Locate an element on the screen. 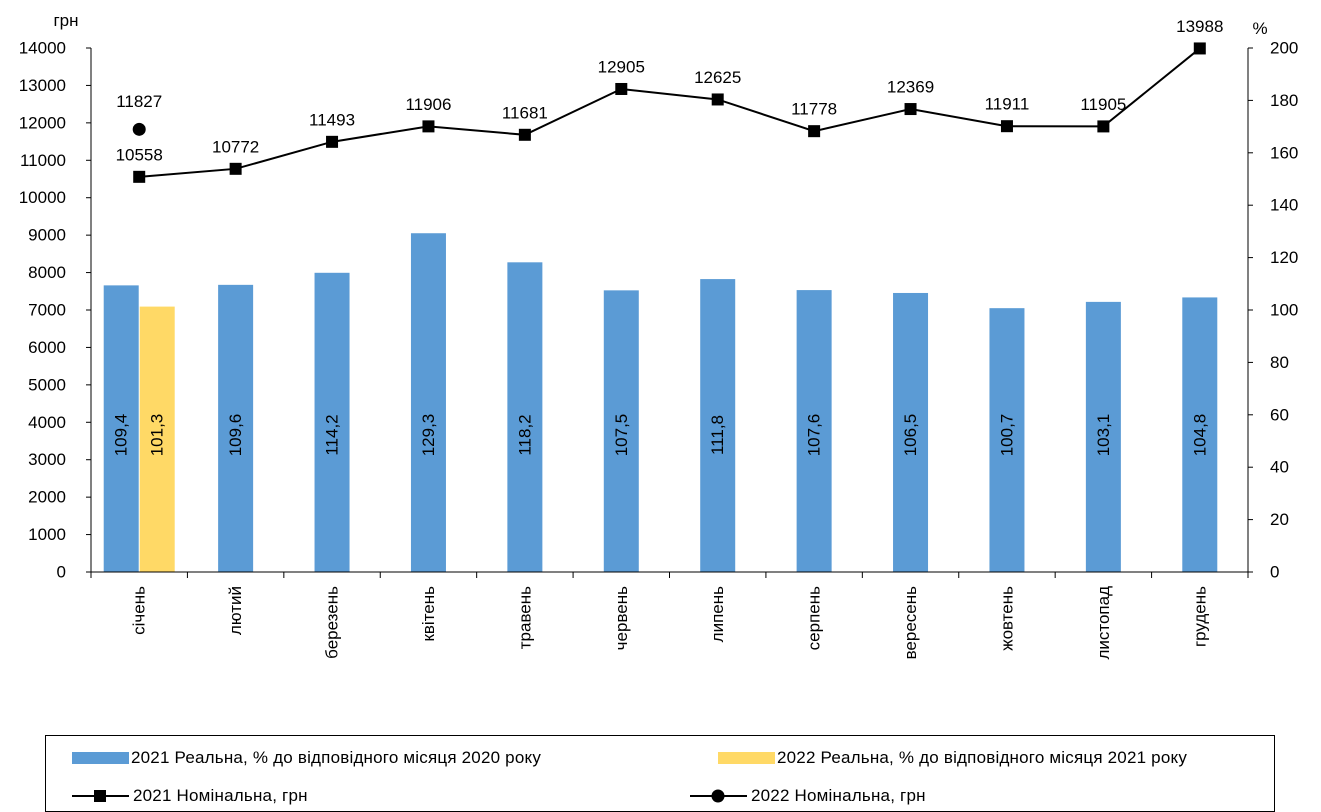 This screenshot has height=812, width=1321. left-tick-label: 3000 is located at coordinates (47, 459).